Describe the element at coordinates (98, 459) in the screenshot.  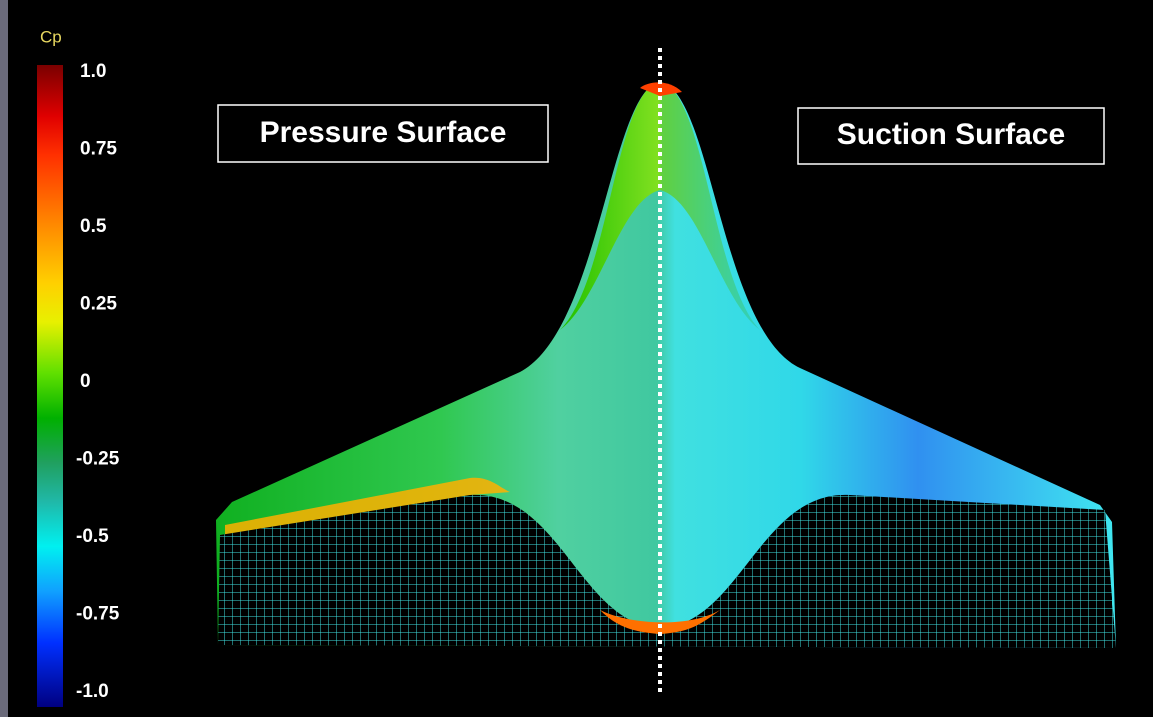
I see `tick-label: -0.25` at that location.